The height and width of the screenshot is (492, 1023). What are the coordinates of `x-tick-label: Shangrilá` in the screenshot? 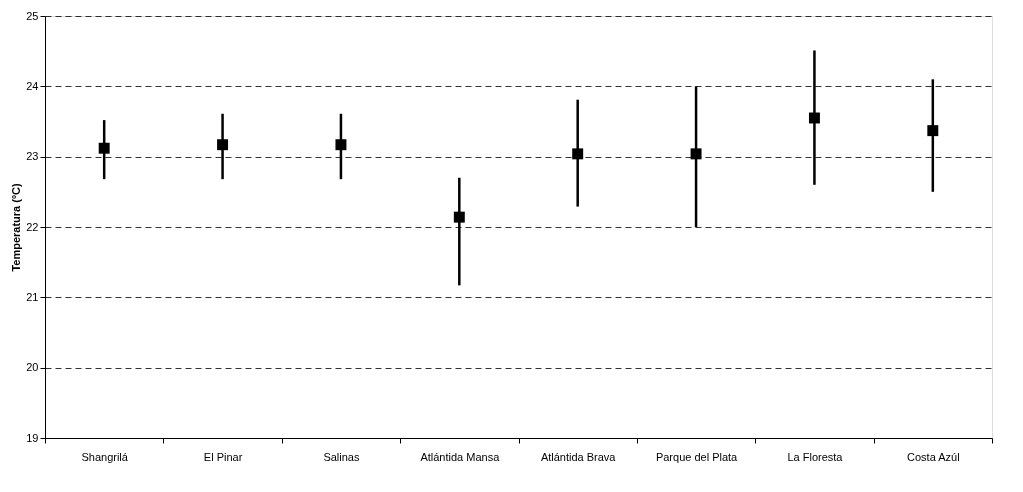 It's located at (105, 456).